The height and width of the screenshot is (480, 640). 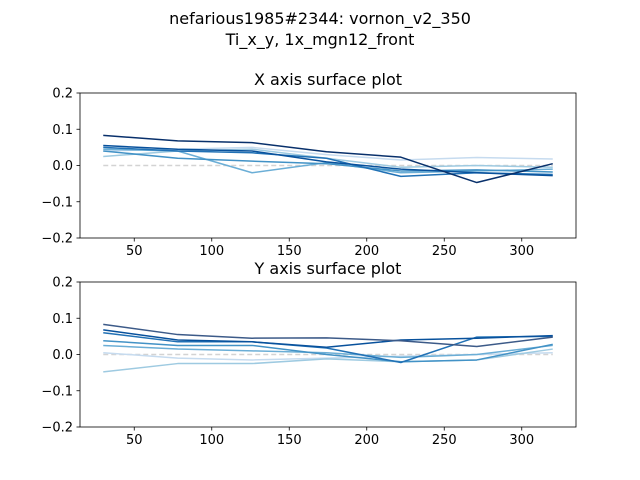 What do you see at coordinates (328, 79) in the screenshot?
I see `panel-title: X axis surface plot` at bounding box center [328, 79].